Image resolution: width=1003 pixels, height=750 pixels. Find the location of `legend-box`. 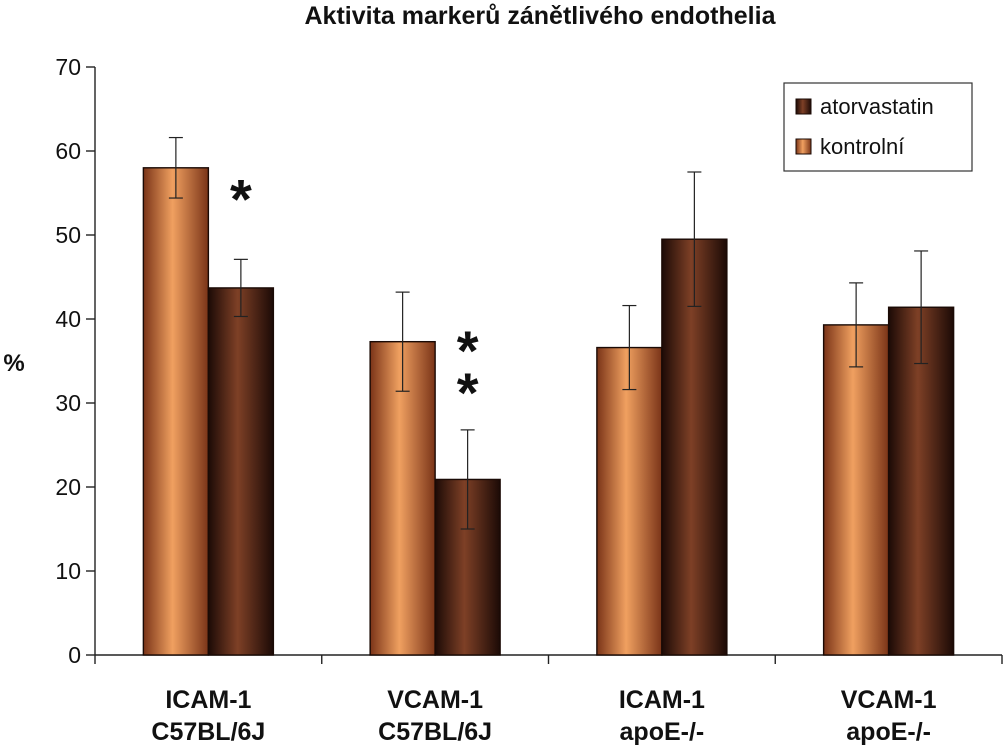

legend-box is located at coordinates (878, 127).